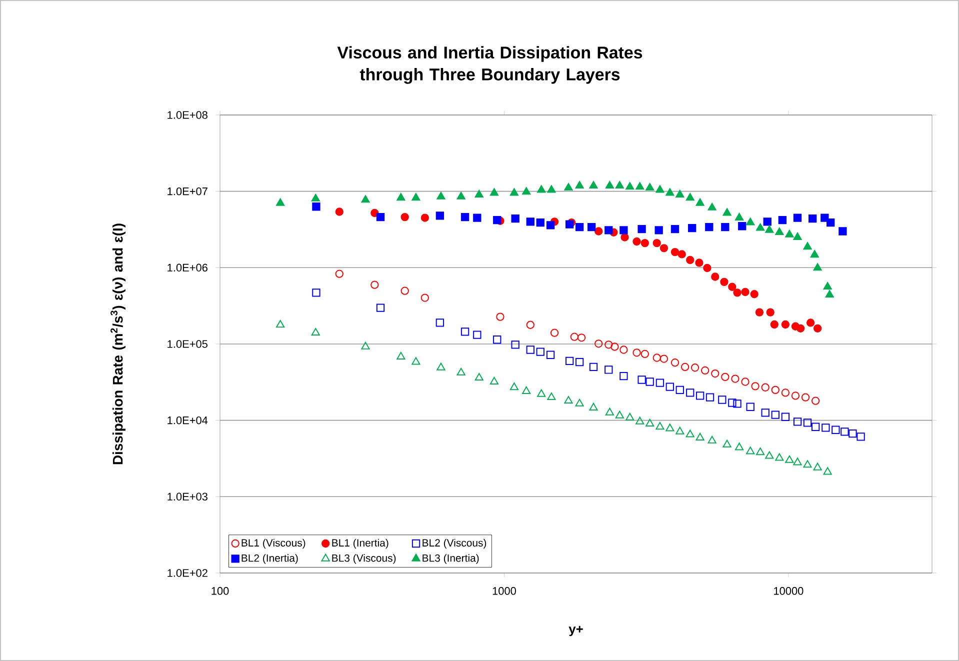  Describe the element at coordinates (188, 268) in the screenshot. I see `y-tick-label: 1.0E+06` at that location.